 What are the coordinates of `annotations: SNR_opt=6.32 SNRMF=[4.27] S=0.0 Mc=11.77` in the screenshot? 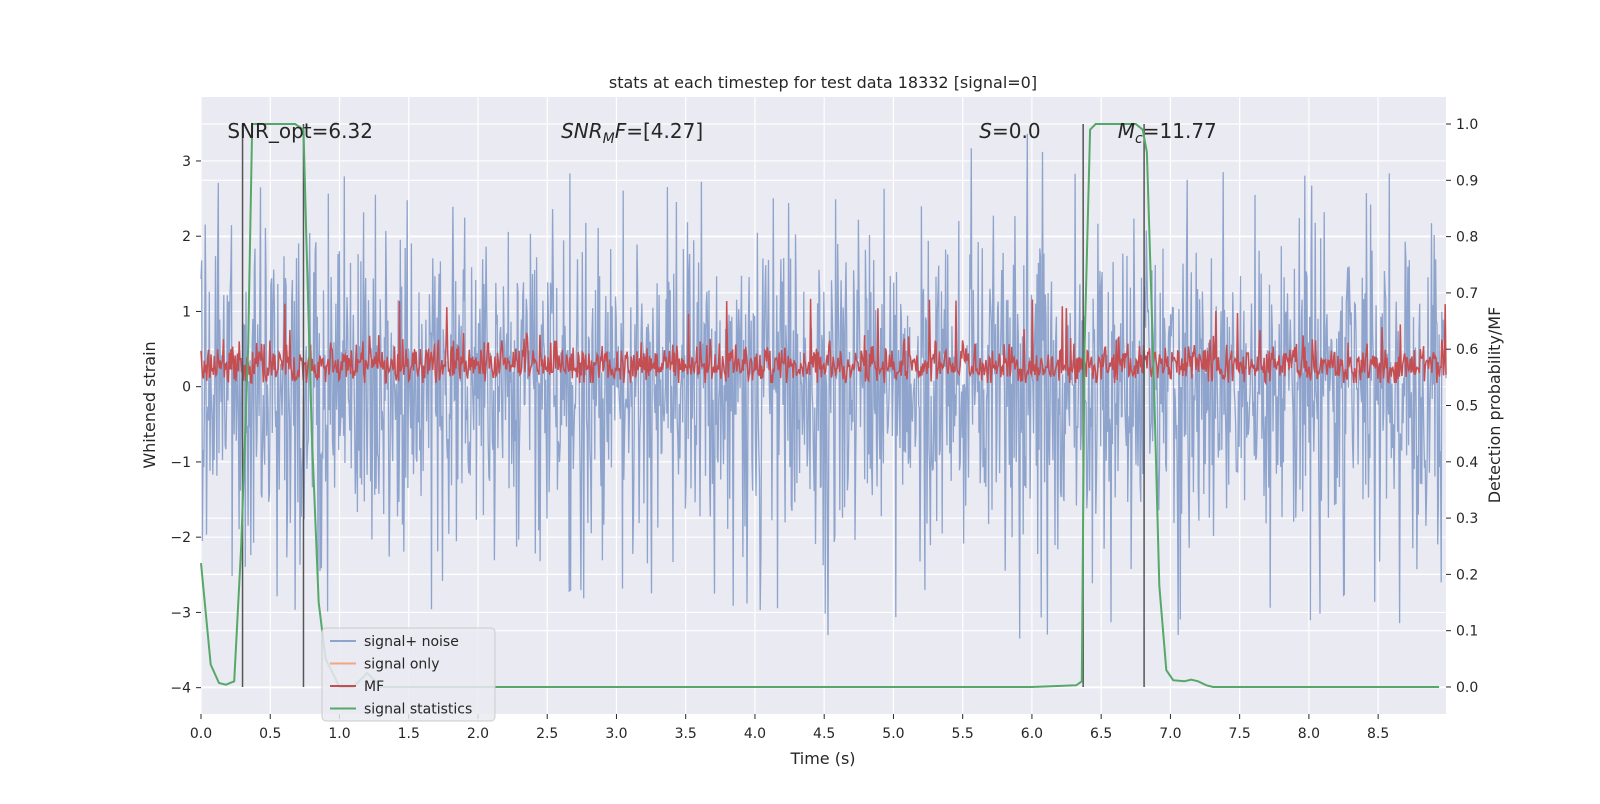 It's located at (721, 133).